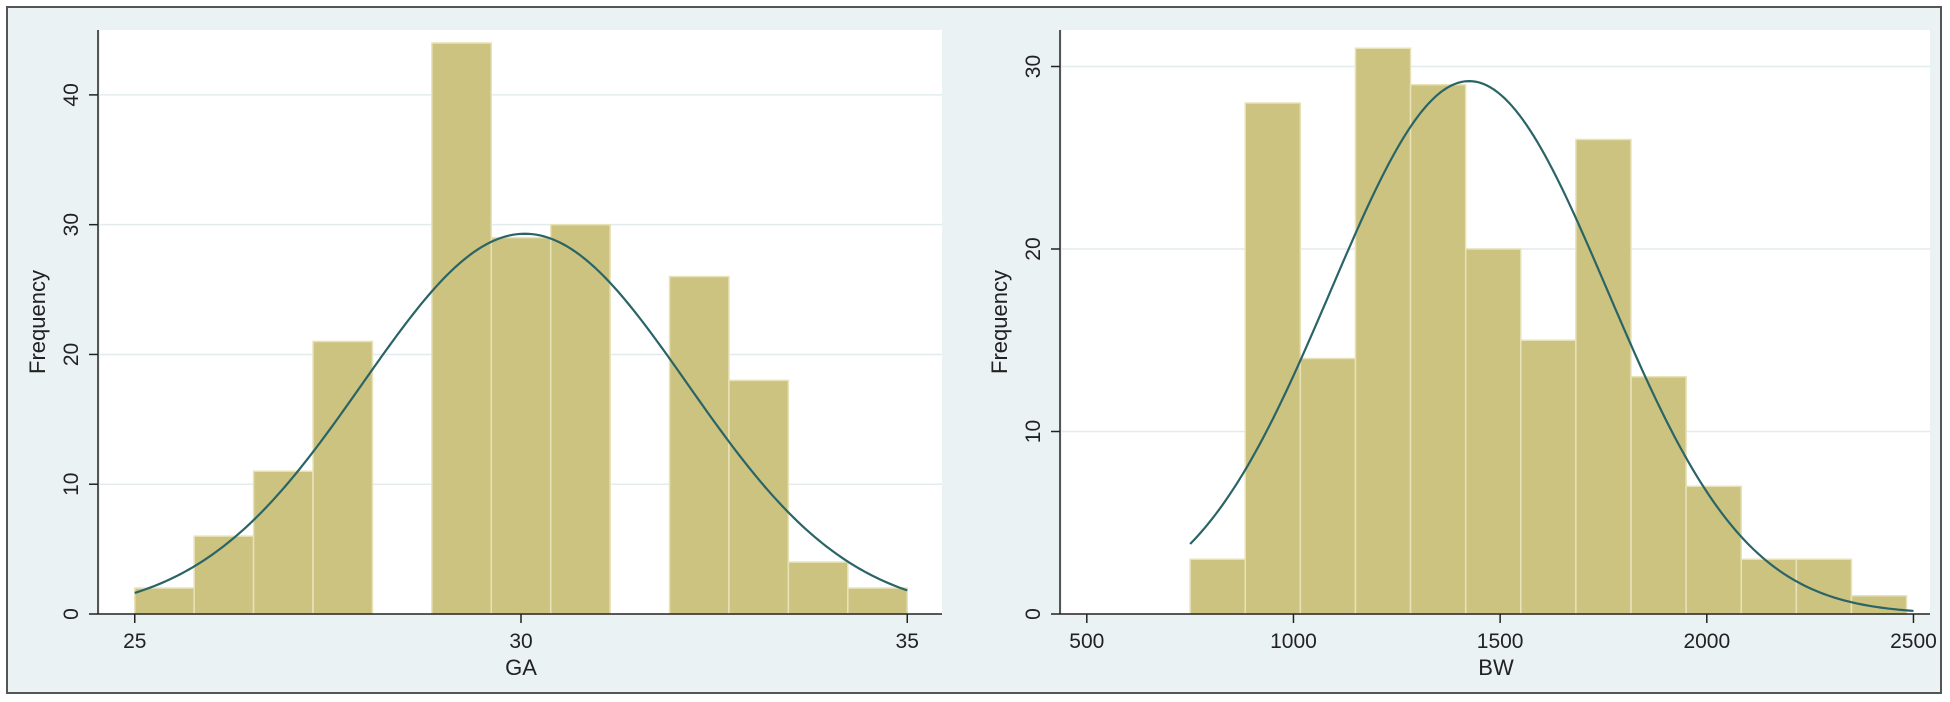  What do you see at coordinates (71, 354) in the screenshot?
I see `ga-y-tick-label: 20` at bounding box center [71, 354].